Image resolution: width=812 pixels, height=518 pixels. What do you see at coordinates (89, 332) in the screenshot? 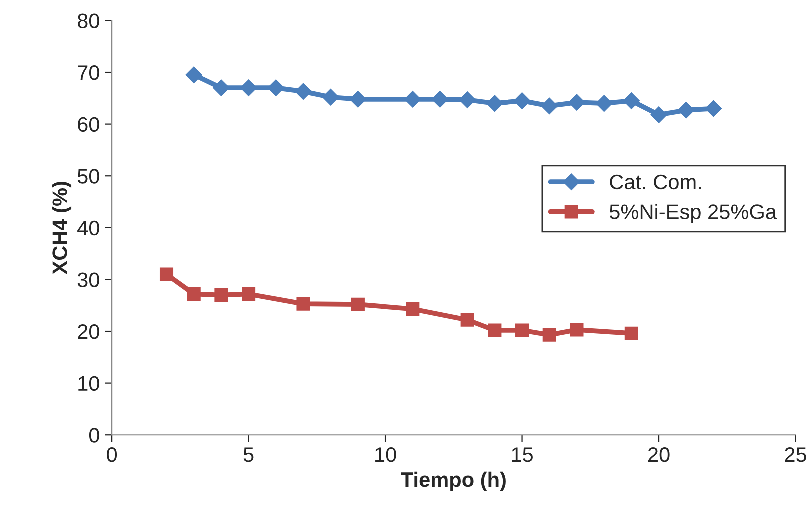
I see `y-tick-label: 20` at bounding box center [89, 332].